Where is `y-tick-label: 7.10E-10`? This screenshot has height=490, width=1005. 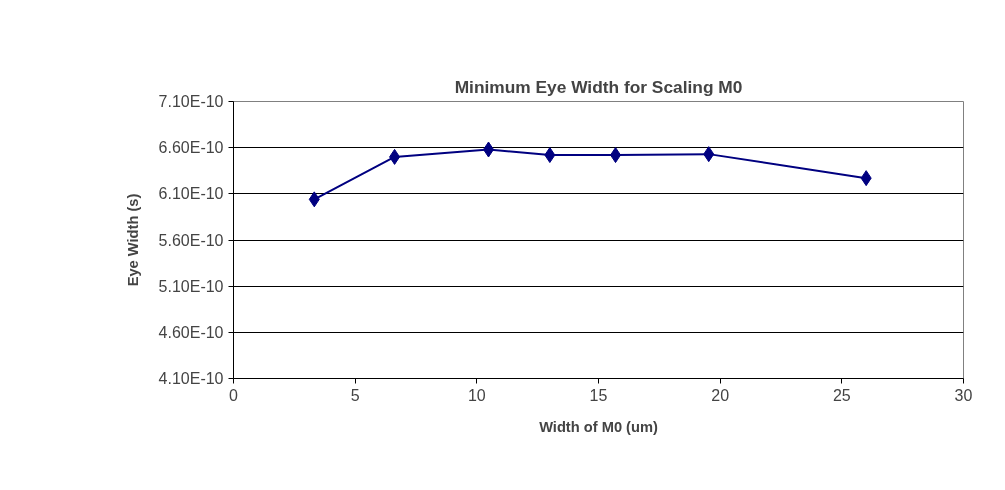
y-tick-label: 7.10E-10 is located at coordinates (191, 101).